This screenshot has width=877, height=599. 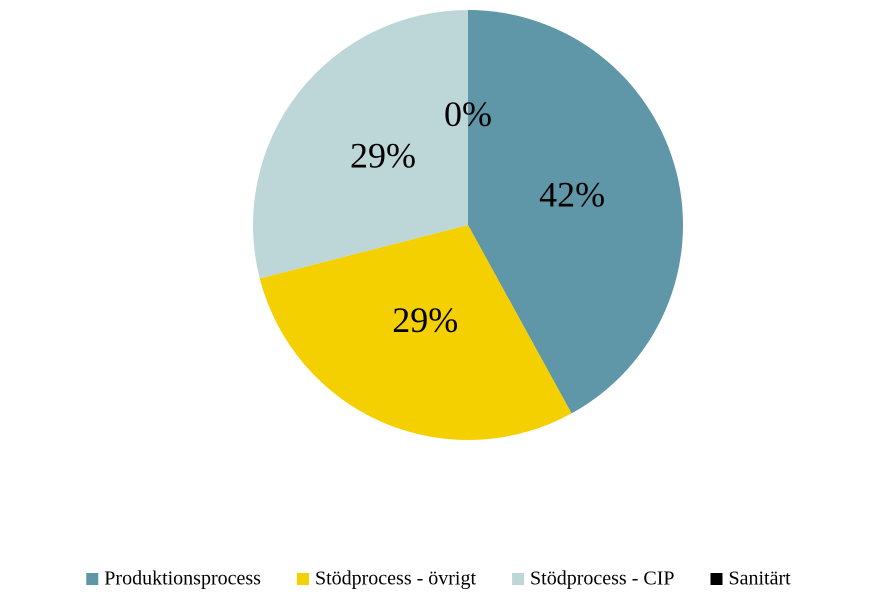 I want to click on legend-item: Sanitärt, so click(x=751, y=579).